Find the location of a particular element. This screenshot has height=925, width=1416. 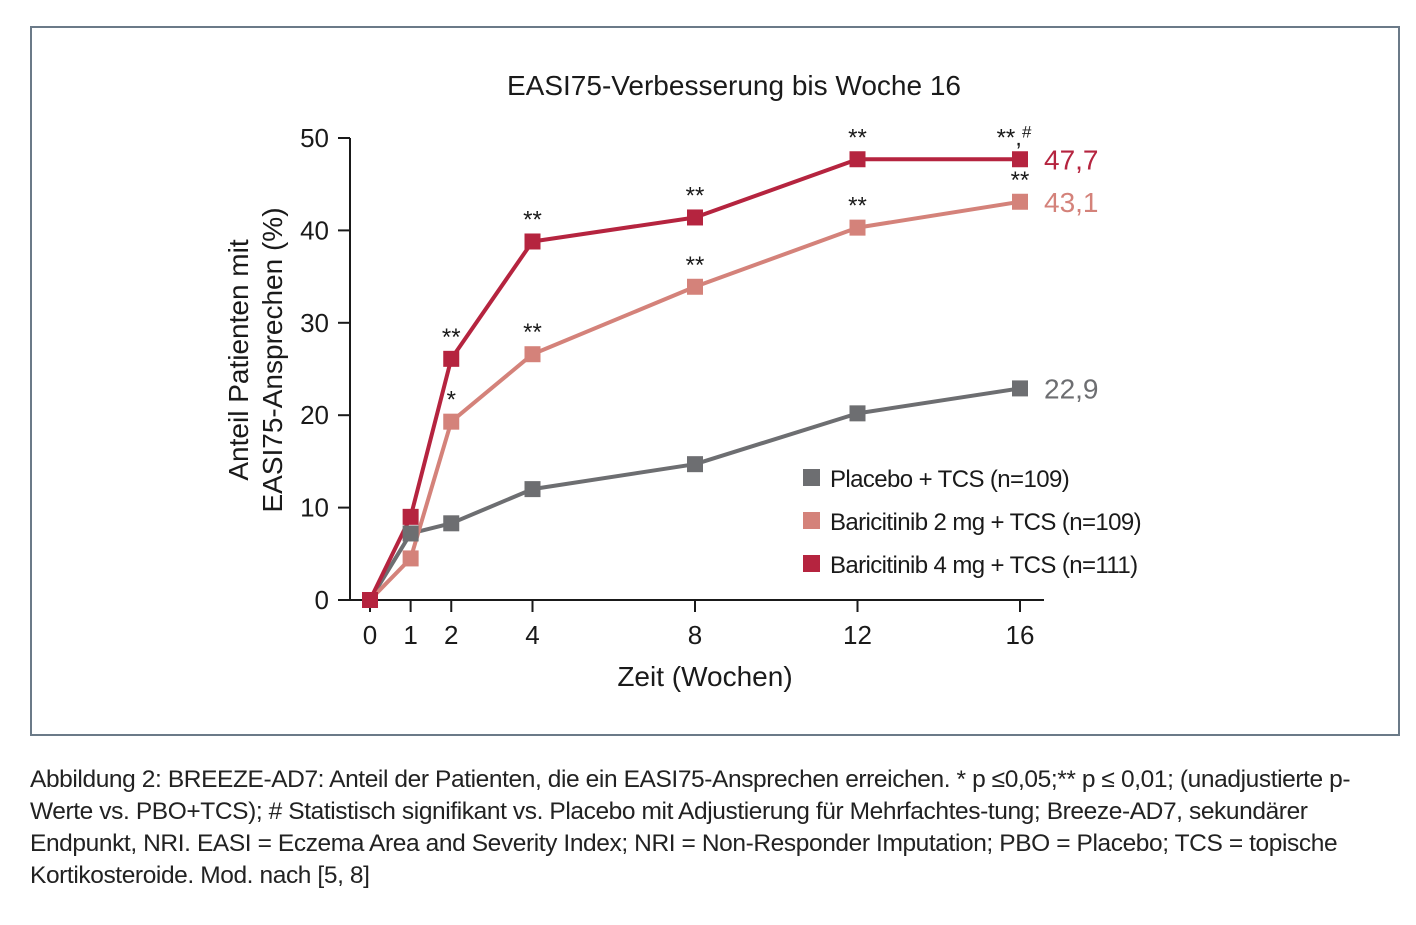

data-point-marker: Placebo + TCS (n=109): 8.3 is located at coordinates (451, 523).